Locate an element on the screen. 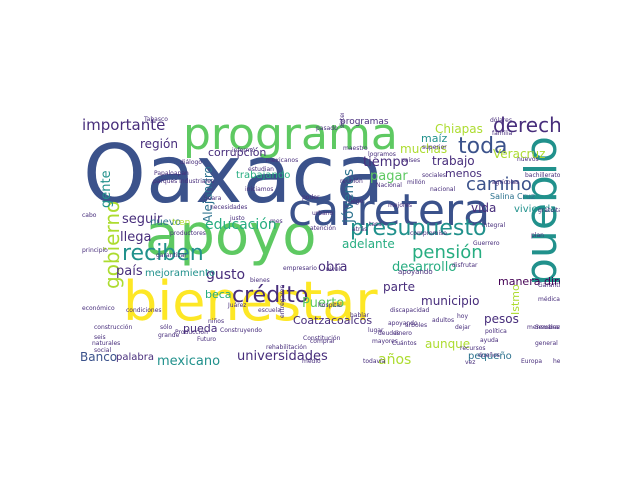 The width and height of the screenshot is (640, 480). word-154: nuevos is located at coordinates (528, 159).